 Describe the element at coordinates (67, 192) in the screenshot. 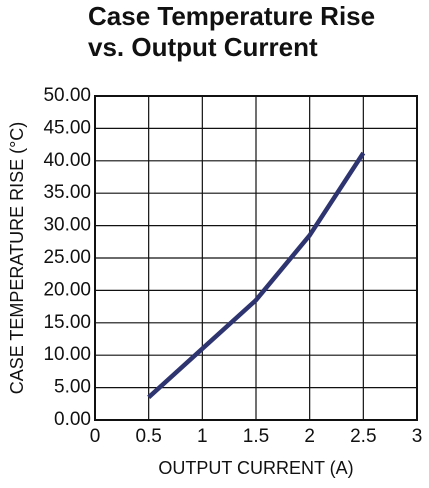

I see `y-tick-label: 35.00` at that location.